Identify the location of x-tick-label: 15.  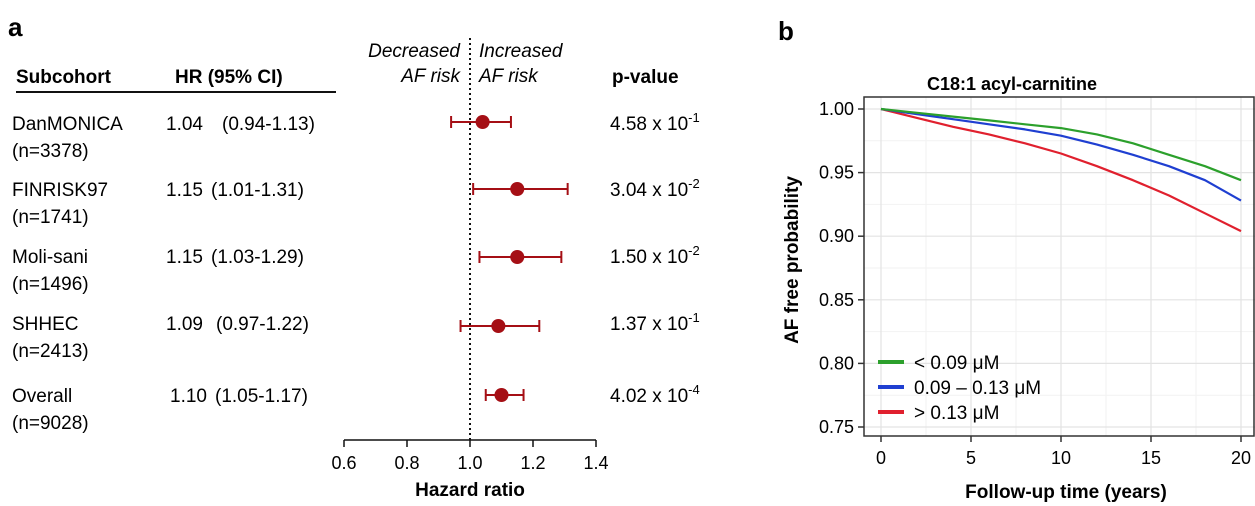
(1151, 458).